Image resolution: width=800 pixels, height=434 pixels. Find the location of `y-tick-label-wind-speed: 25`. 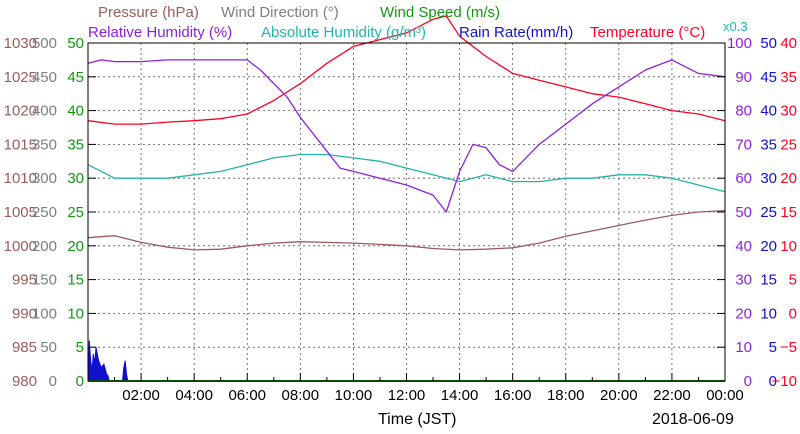

y-tick-label-wind-speed: 25 is located at coordinates (75, 212).